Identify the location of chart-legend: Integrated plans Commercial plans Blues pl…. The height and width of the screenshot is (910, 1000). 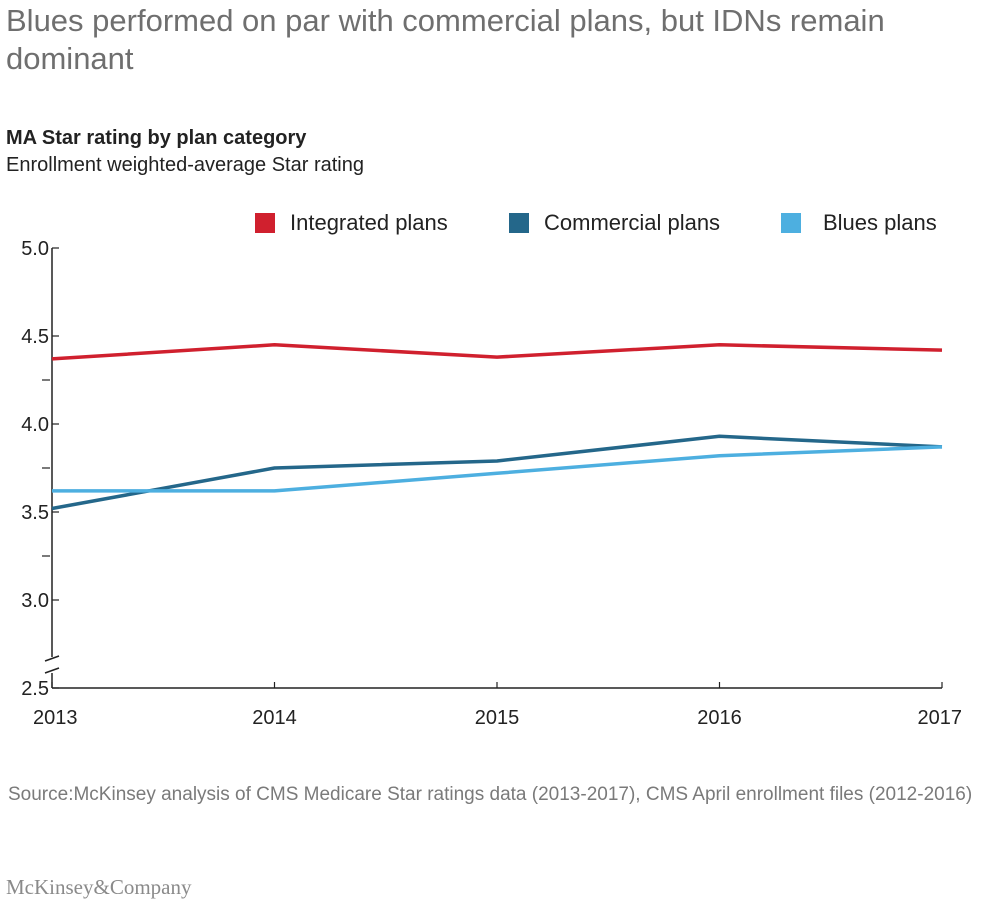
(596, 222).